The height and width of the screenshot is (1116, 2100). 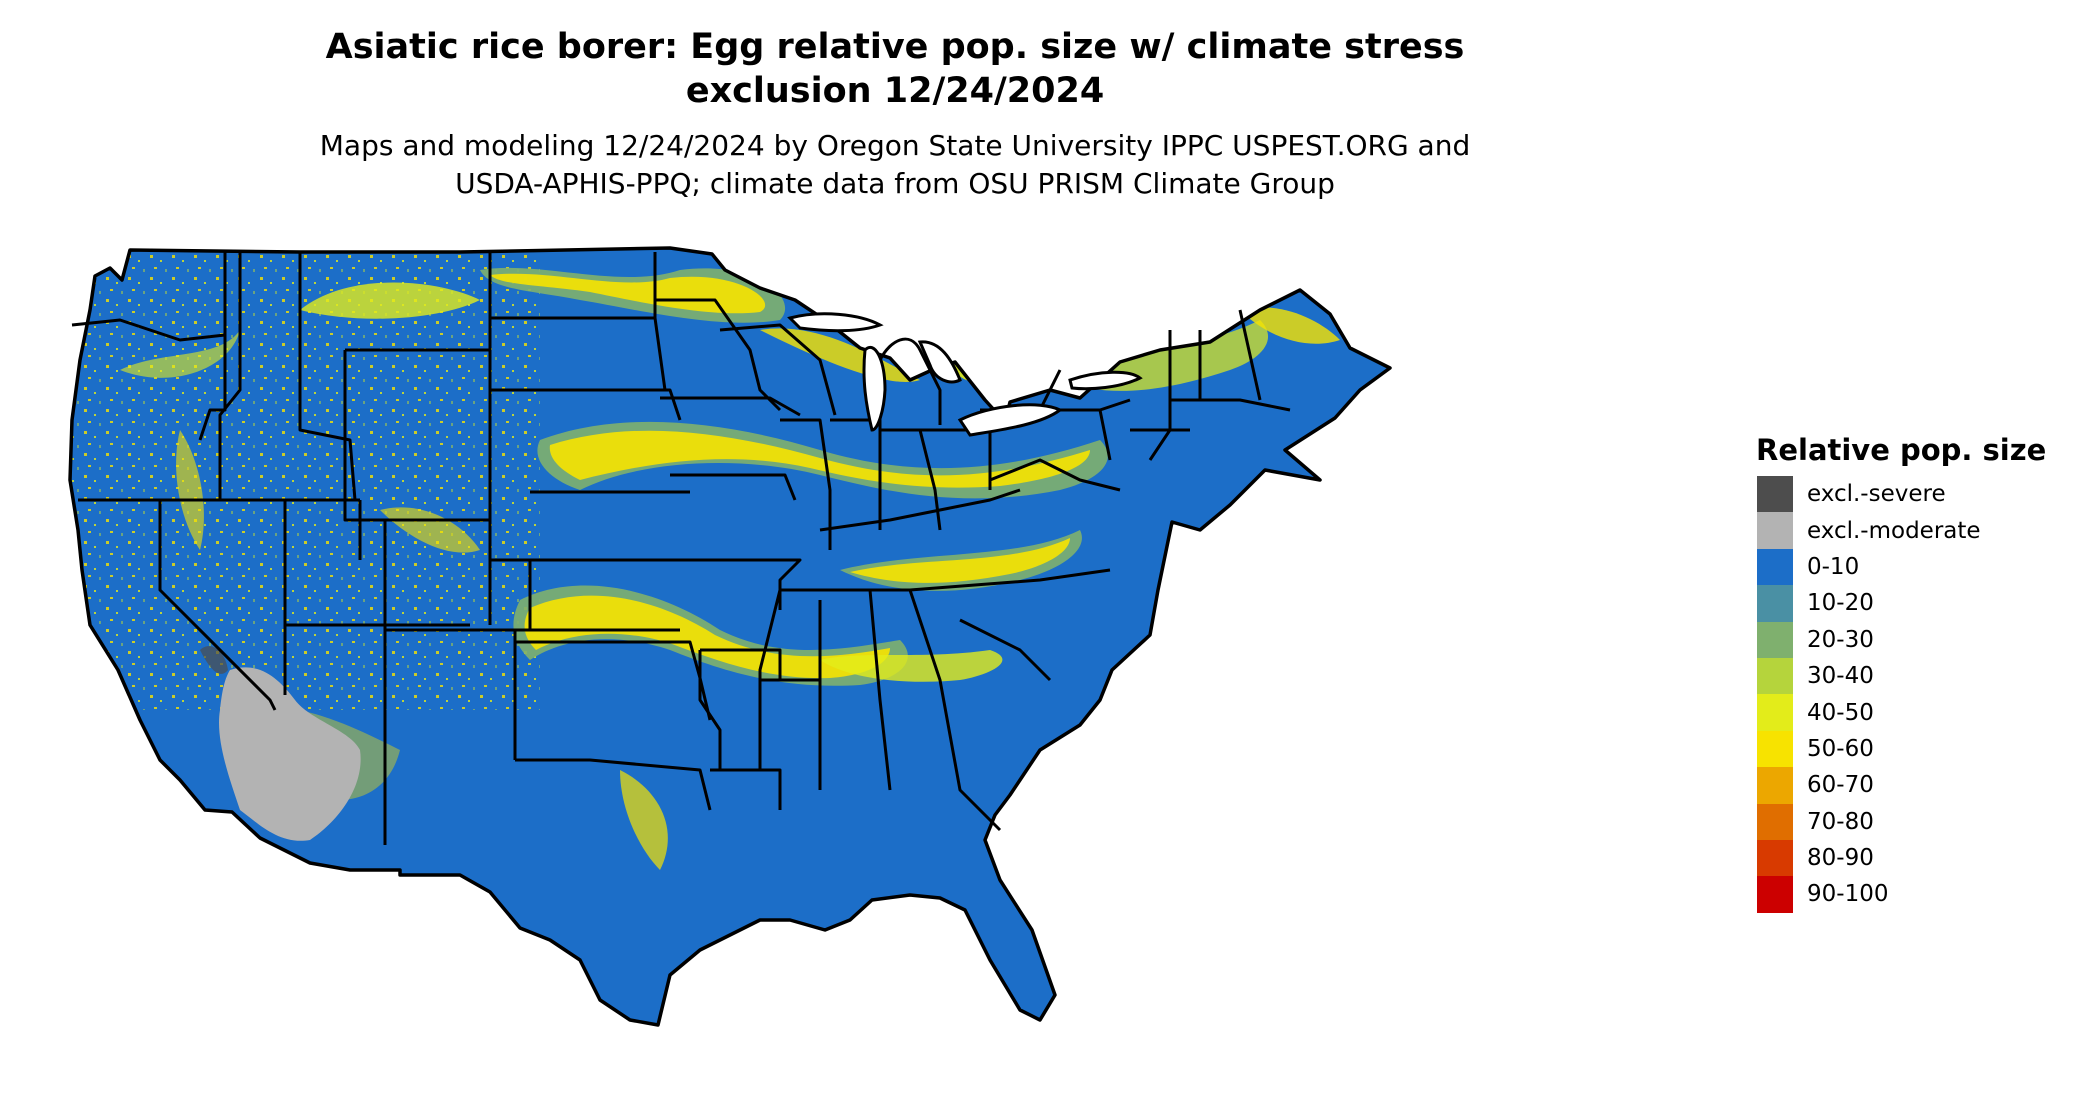 I want to click on legend-label: 50-60, so click(x=1840, y=748).